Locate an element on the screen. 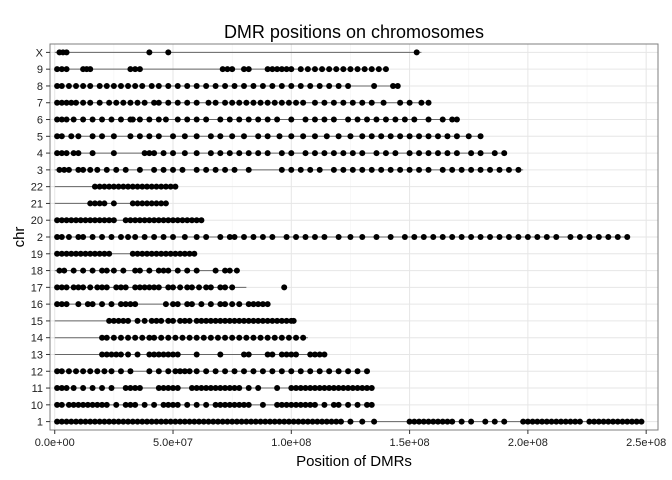 The image size is (672, 480). y-tick-label: 20 is located at coordinates (37, 221).